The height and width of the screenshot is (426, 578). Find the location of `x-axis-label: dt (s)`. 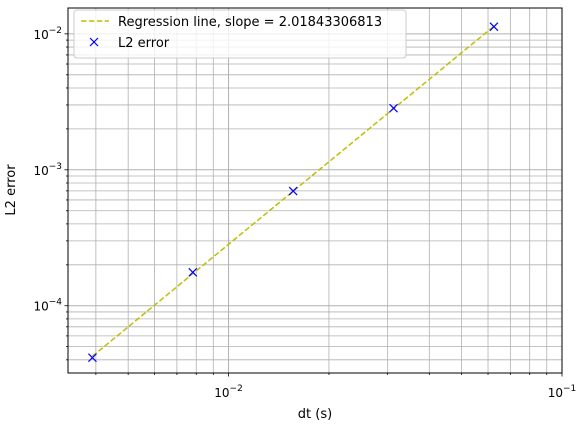

x-axis-label: dt (s) is located at coordinates (315, 414).